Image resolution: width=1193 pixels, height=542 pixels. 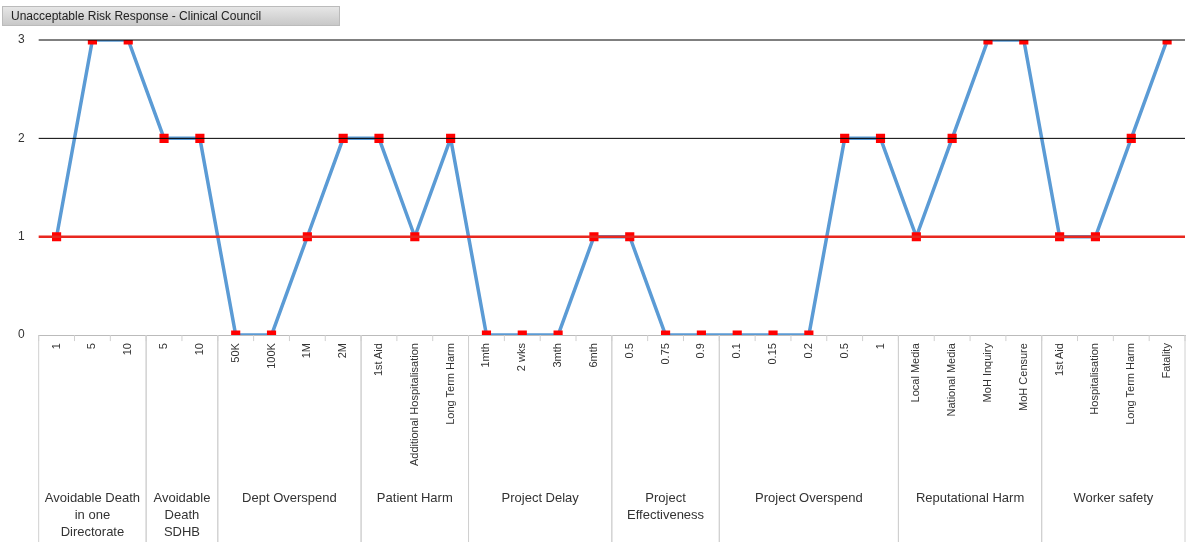 I want to click on x-tick-label: Hospitalisation, so click(x=1094, y=379).